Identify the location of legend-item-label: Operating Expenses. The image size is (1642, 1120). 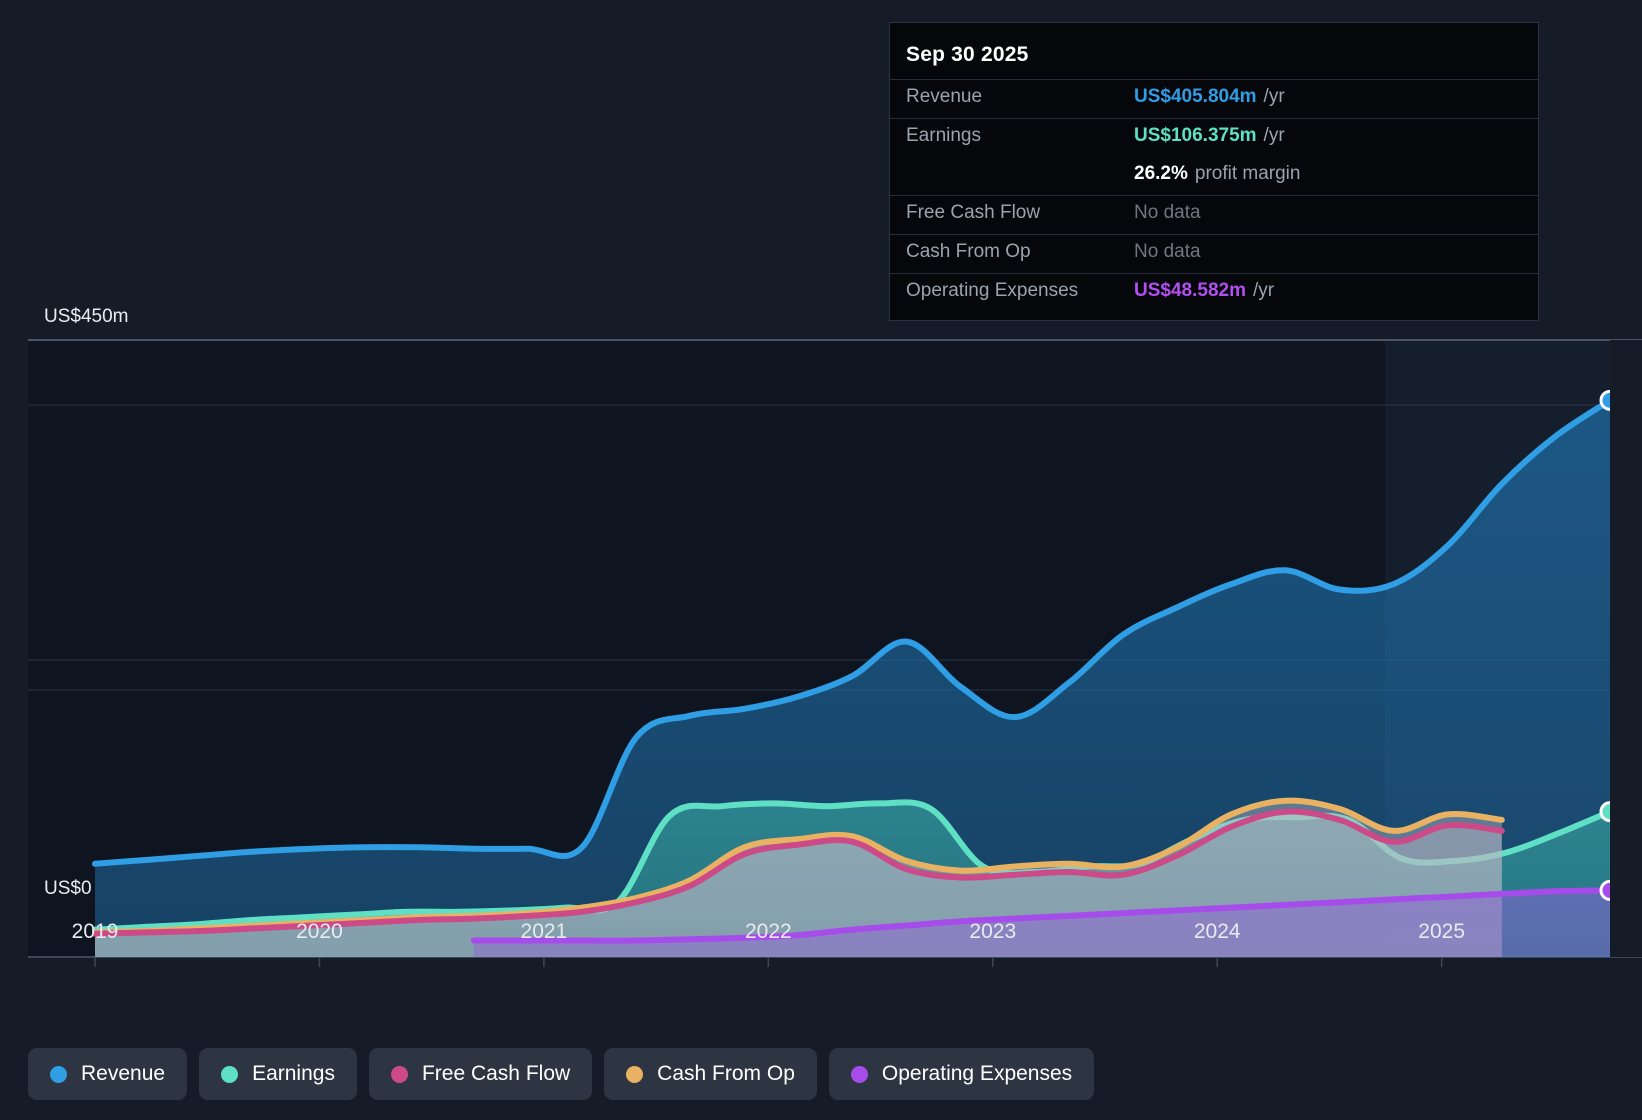
(977, 1073).